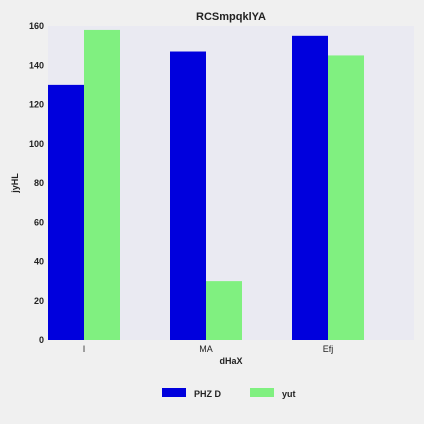 The width and height of the screenshot is (424, 424). What do you see at coordinates (84, 349) in the screenshot?
I see `x-tick-label: l` at bounding box center [84, 349].